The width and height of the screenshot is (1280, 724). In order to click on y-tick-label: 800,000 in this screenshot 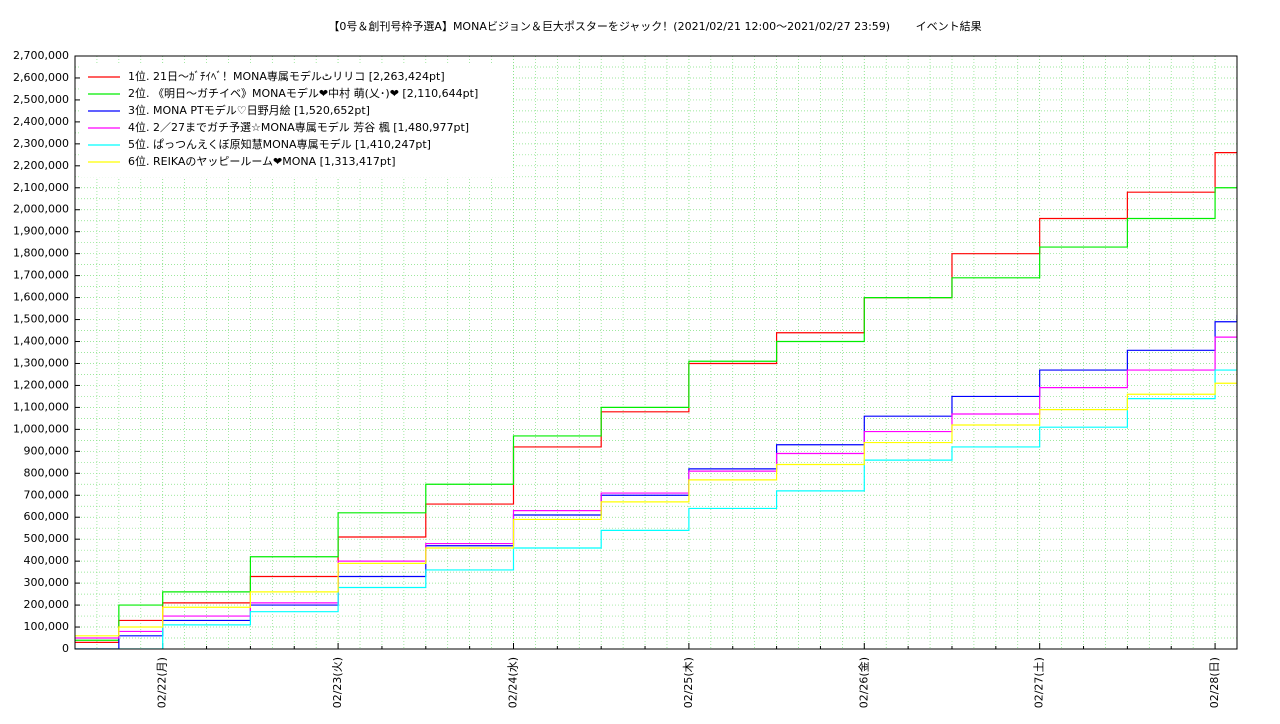, I will do `click(47, 472)`.